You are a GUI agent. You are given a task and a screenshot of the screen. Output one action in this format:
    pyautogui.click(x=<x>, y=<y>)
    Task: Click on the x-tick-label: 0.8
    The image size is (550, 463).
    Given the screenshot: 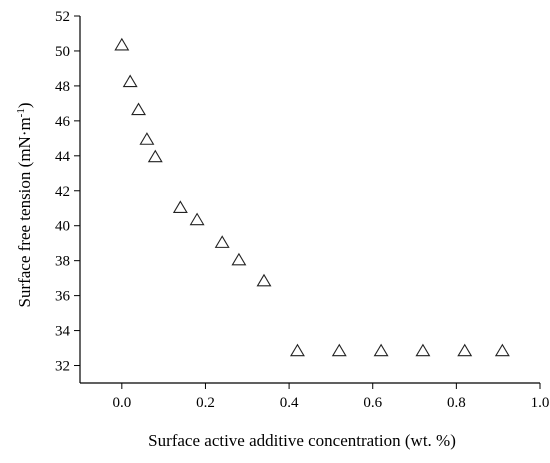 What is the action you would take?
    pyautogui.click(x=456, y=403)
    